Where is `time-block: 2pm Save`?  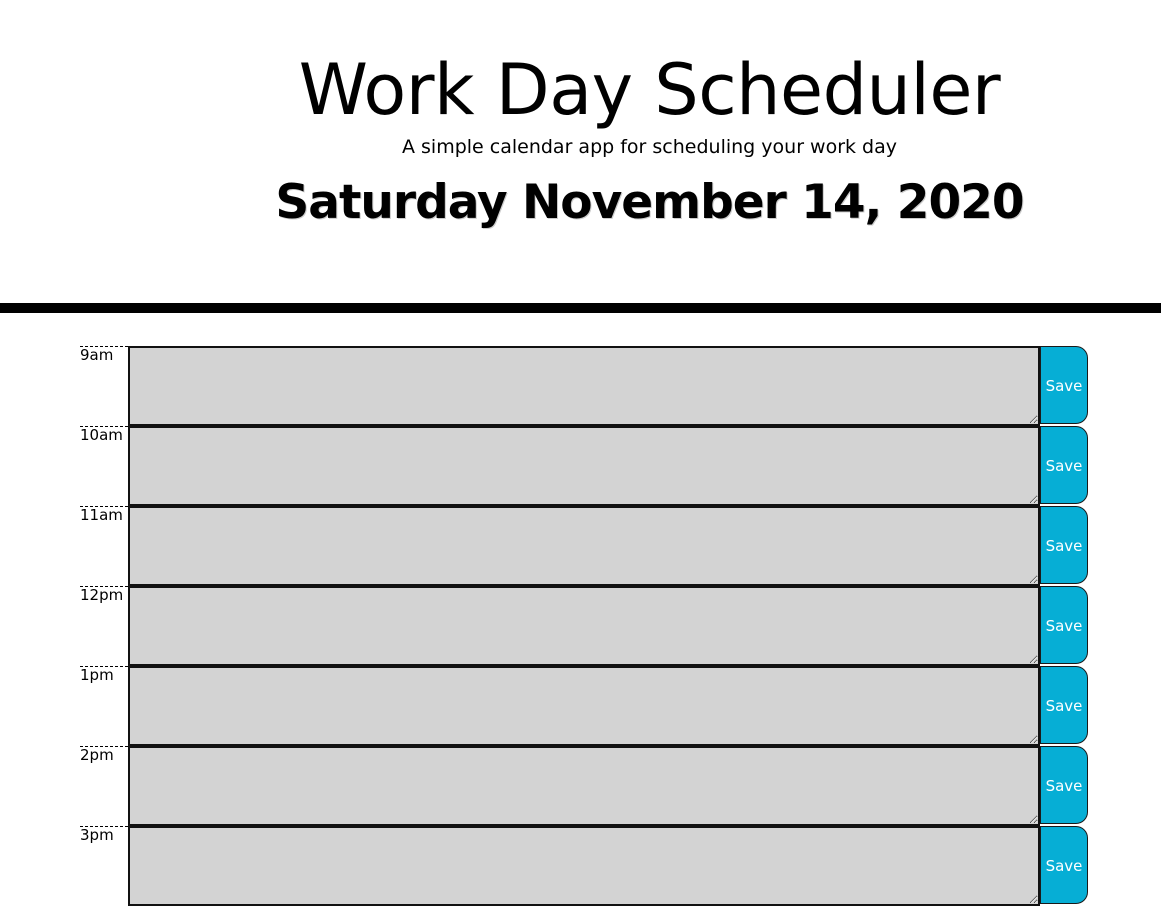 time-block: 2pm Save is located at coordinates (585, 786).